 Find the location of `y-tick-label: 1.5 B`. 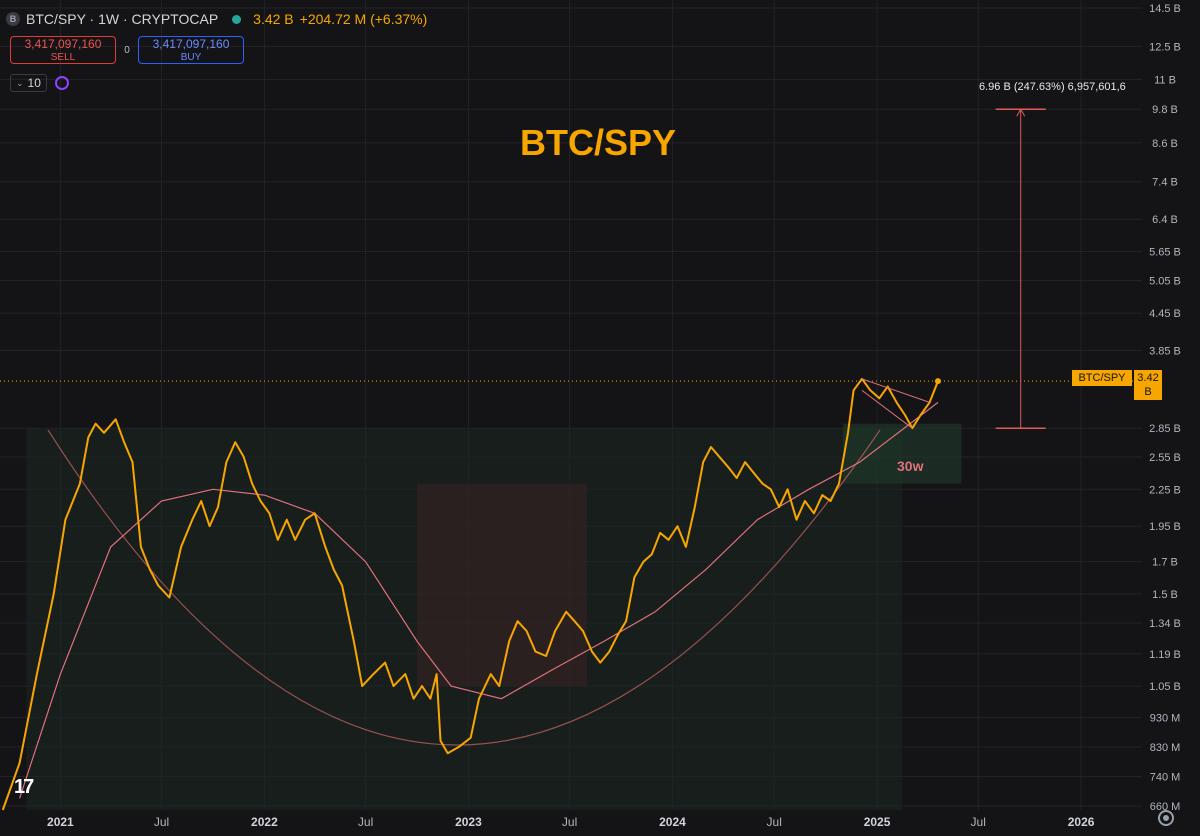

y-tick-label: 1.5 B is located at coordinates (1165, 595).